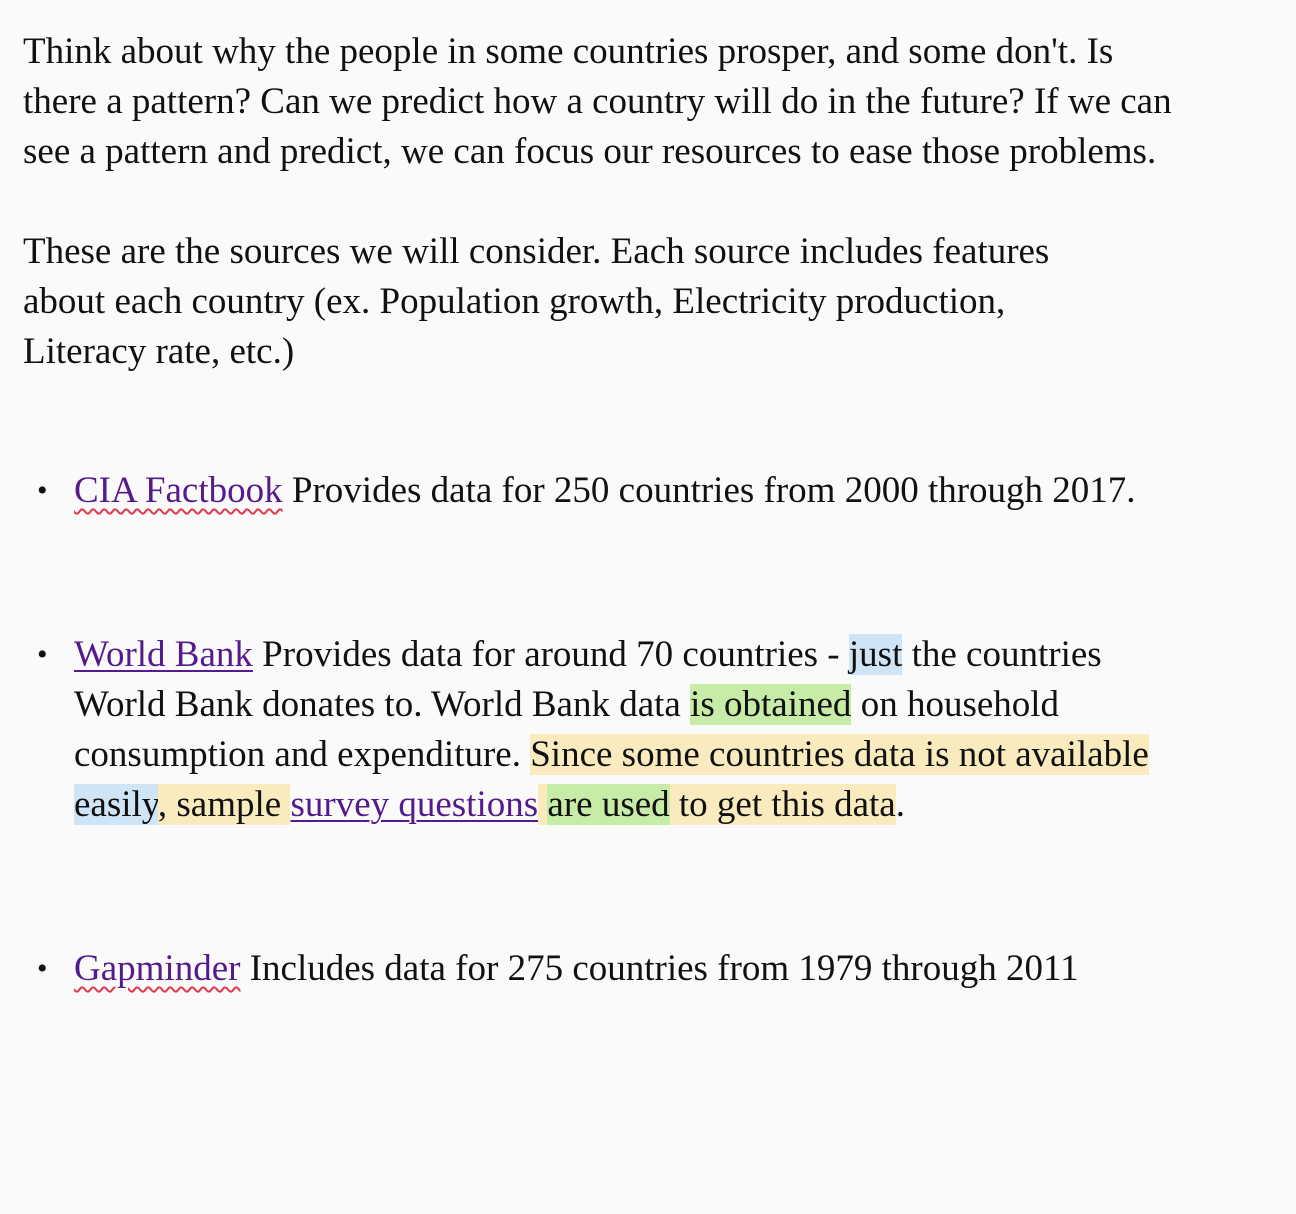 The image size is (1296, 1214). I want to click on highlight-easily: easily, so click(116, 804).